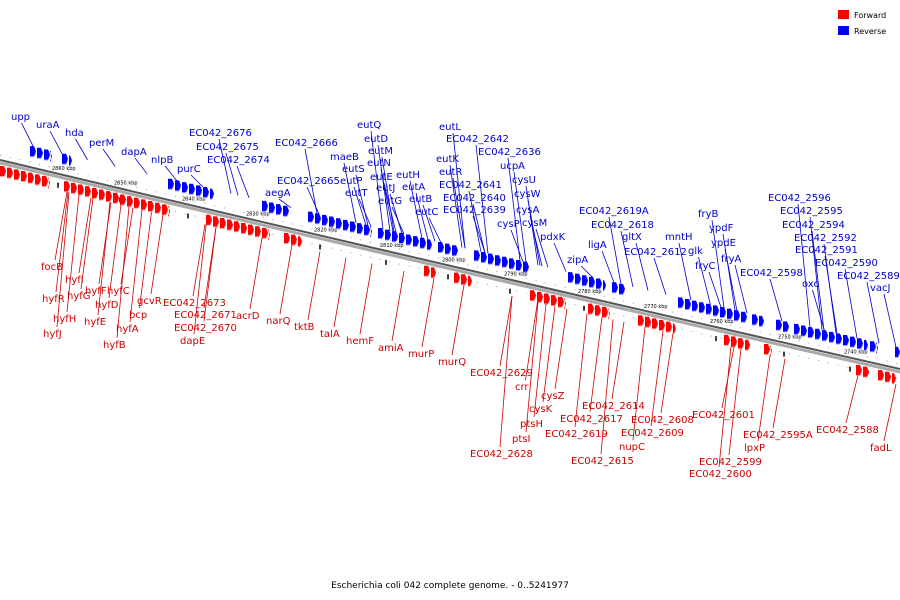 The image size is (900, 600). What do you see at coordinates (450, 127) in the screenshot?
I see `reverse-gene-label: eutL` at bounding box center [450, 127].